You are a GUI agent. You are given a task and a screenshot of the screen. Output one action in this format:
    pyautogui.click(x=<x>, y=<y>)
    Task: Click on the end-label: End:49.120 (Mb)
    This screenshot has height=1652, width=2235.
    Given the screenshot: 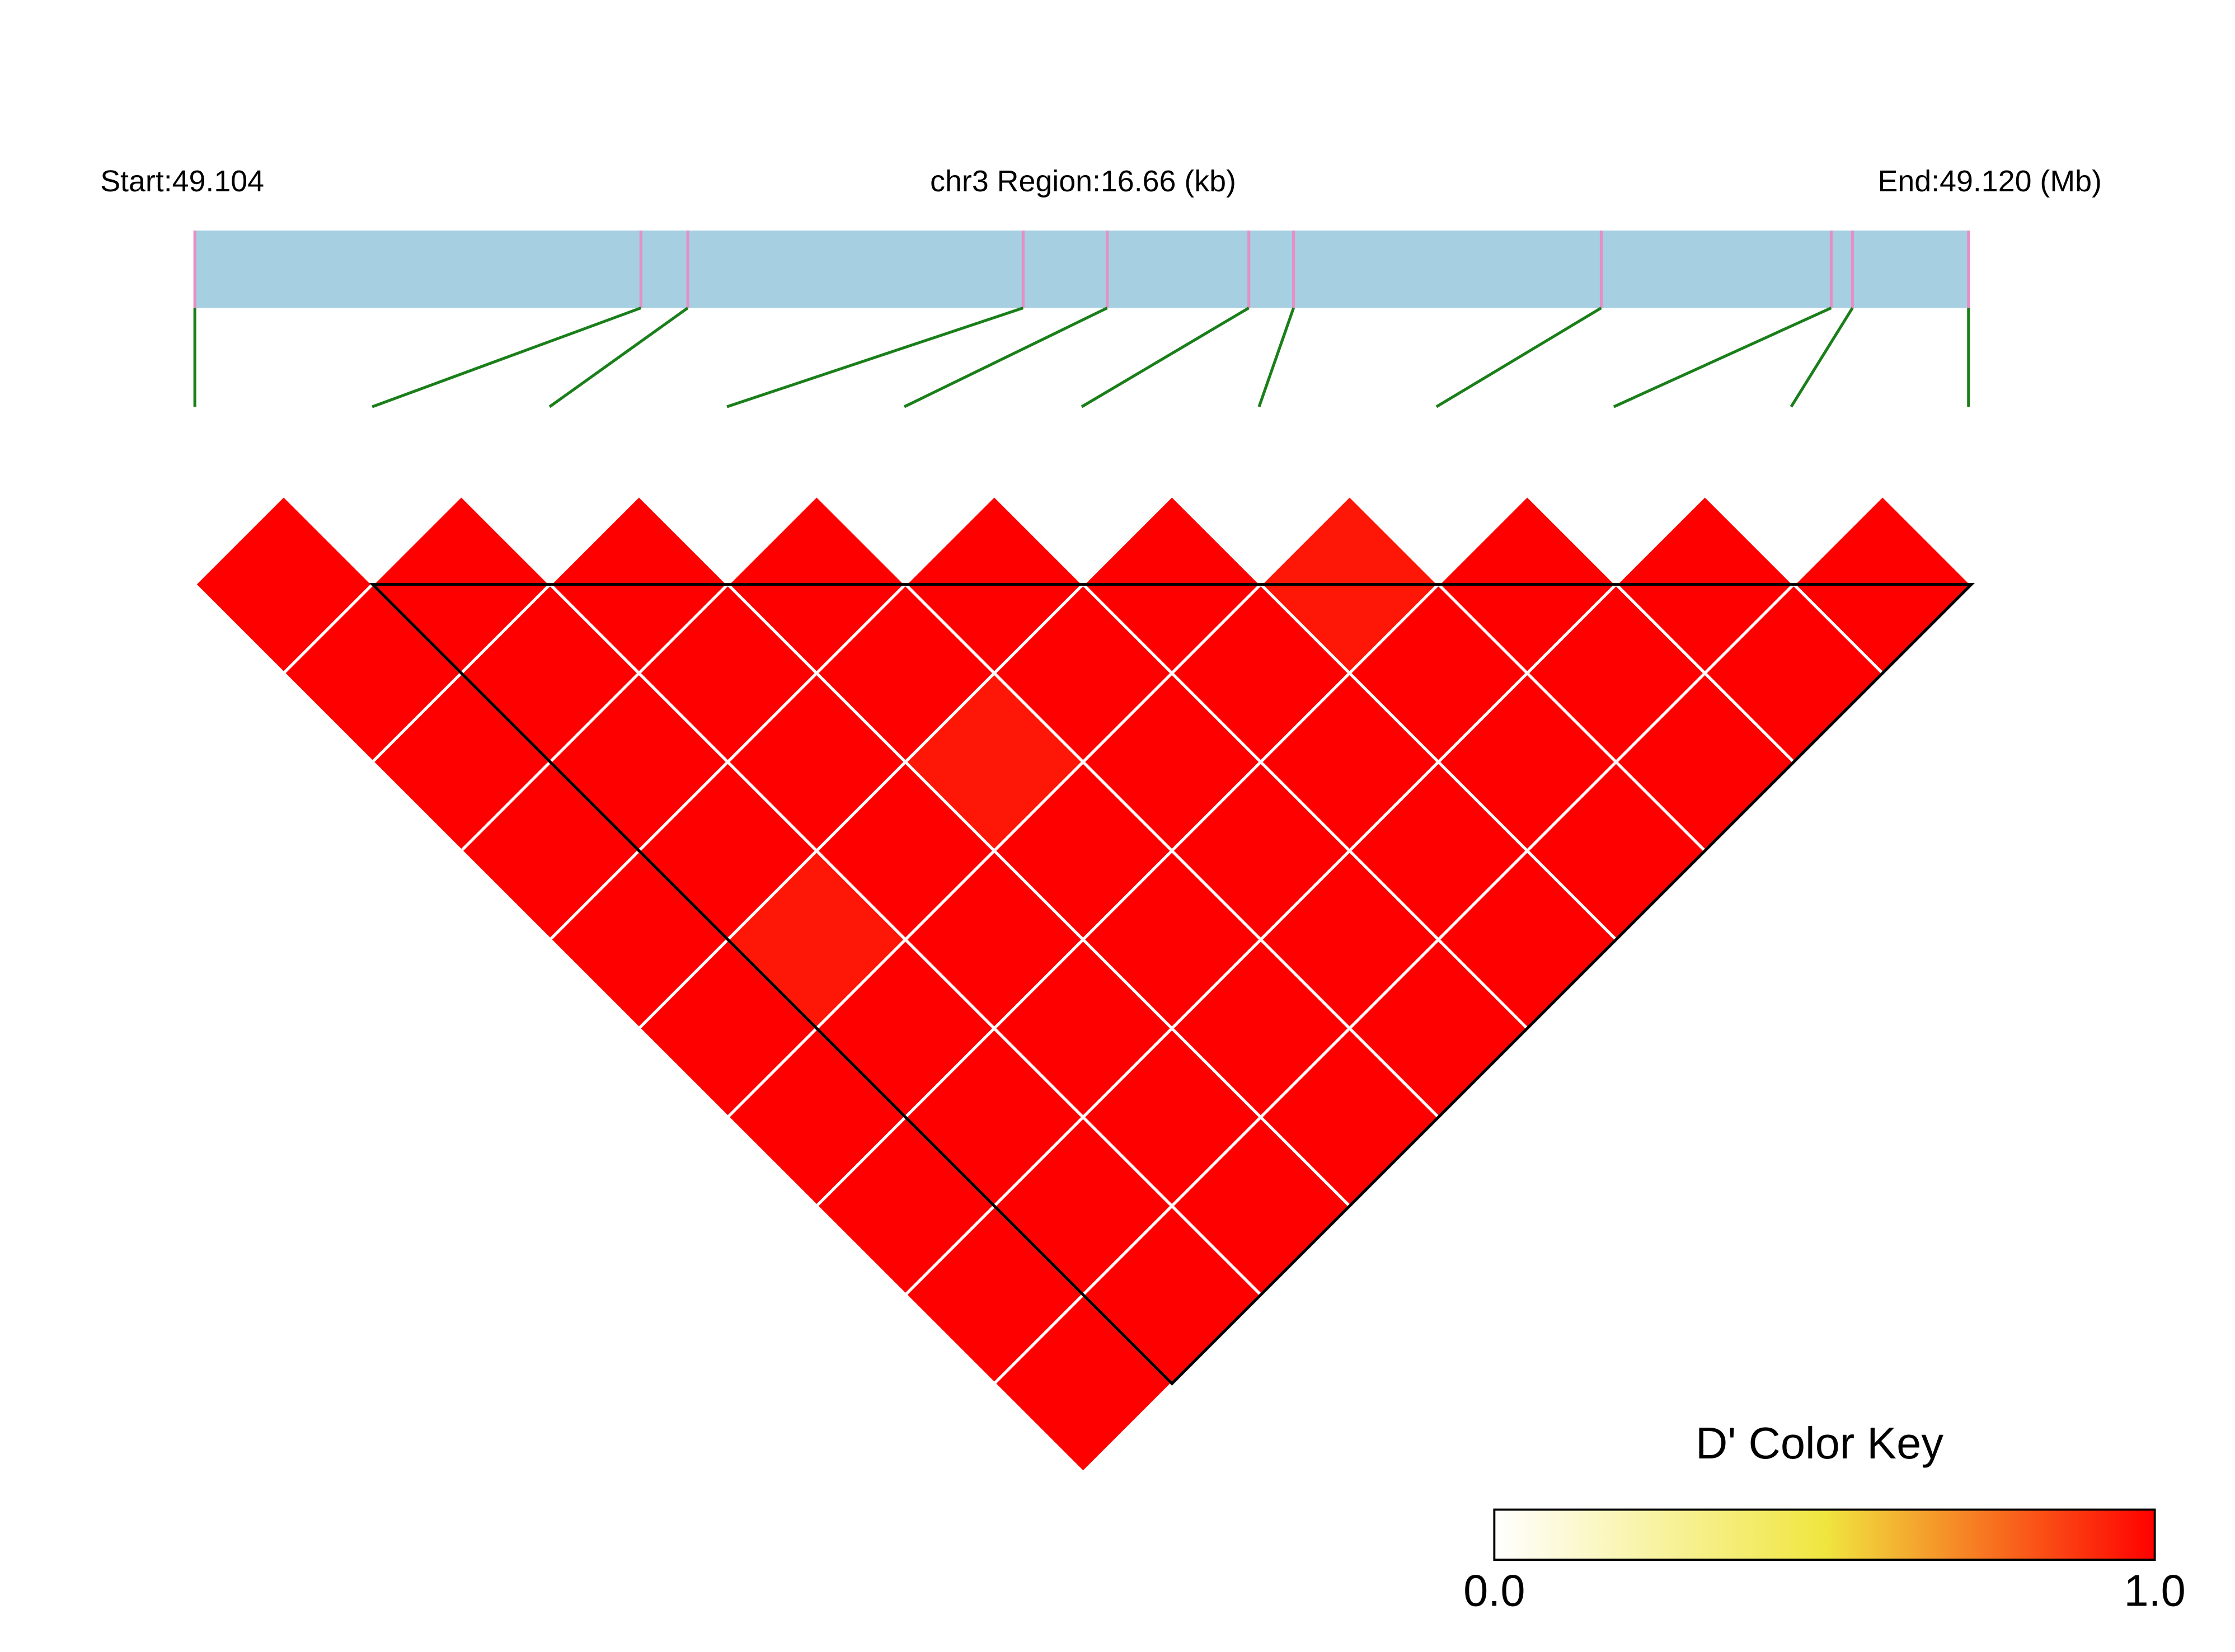 What is the action you would take?
    pyautogui.click(x=1990, y=181)
    